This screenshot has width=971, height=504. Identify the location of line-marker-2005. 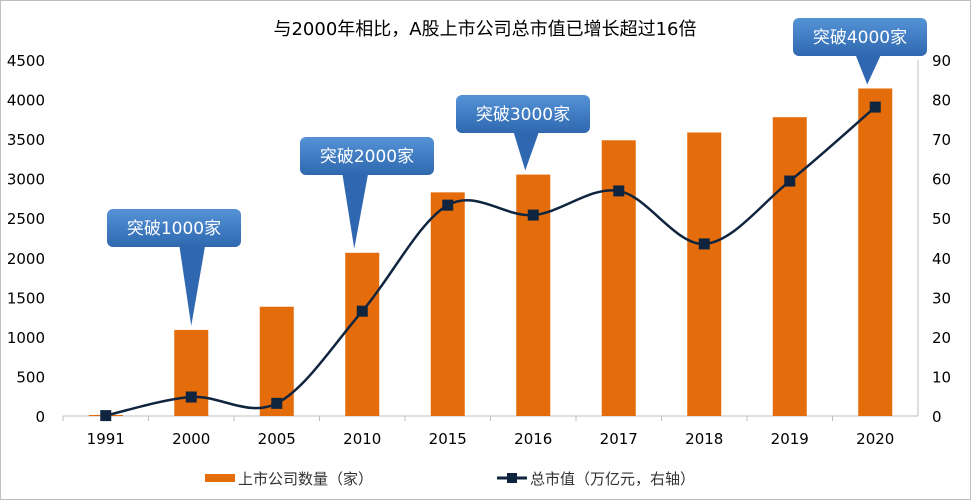
(277, 403).